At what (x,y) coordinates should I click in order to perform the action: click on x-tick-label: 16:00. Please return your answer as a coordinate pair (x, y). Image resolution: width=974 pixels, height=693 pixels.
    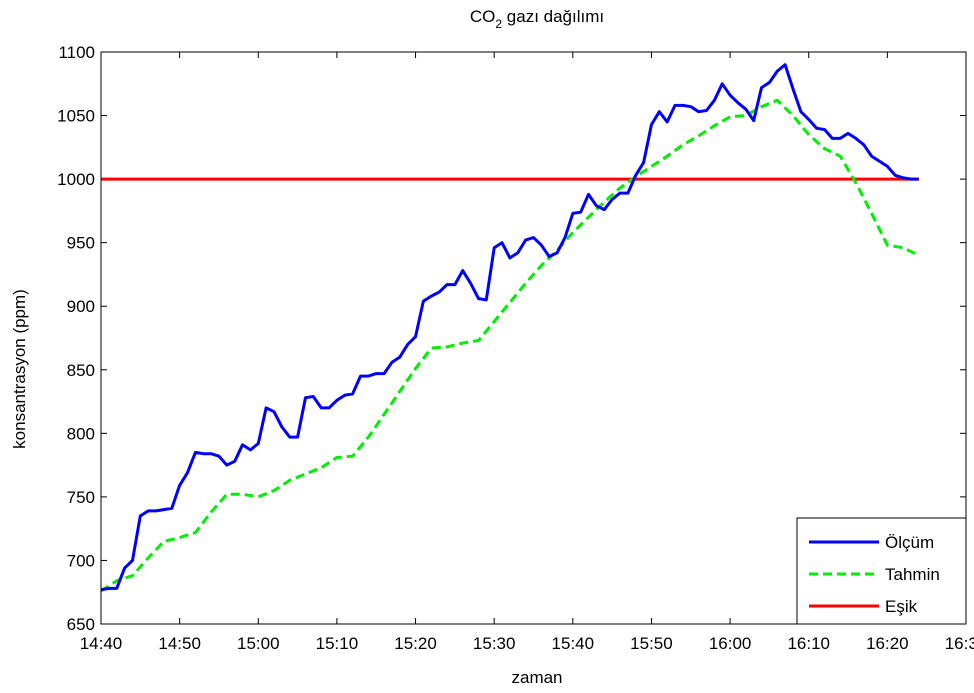
    Looking at the image, I should click on (730, 643).